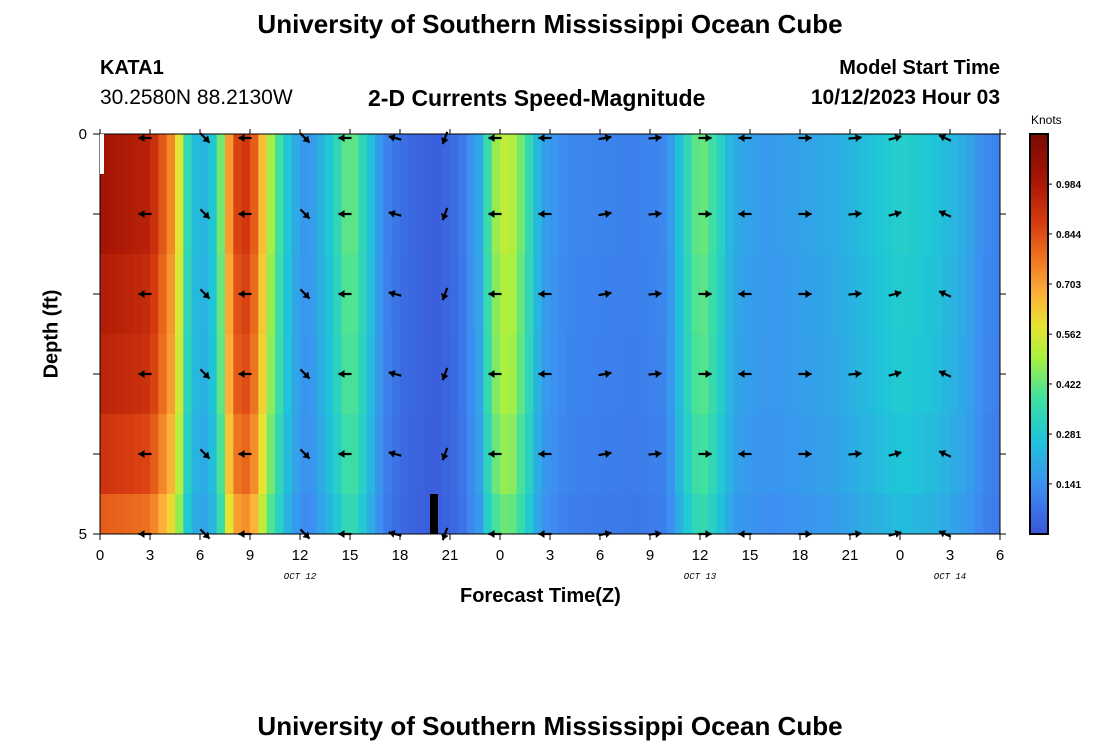 The image size is (1100, 750). Describe the element at coordinates (1068, 285) in the screenshot. I see `colorbar-tick-label: 0.703` at that location.